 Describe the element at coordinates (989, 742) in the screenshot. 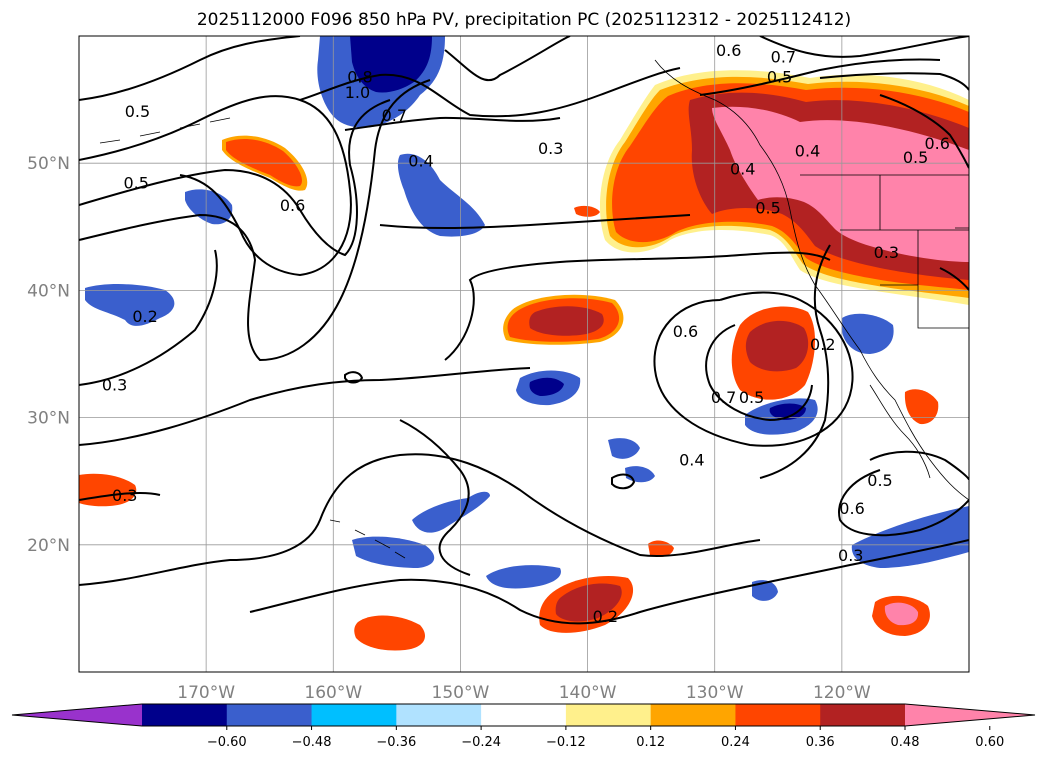

I see `colorbar-tick-label: 0.60` at that location.